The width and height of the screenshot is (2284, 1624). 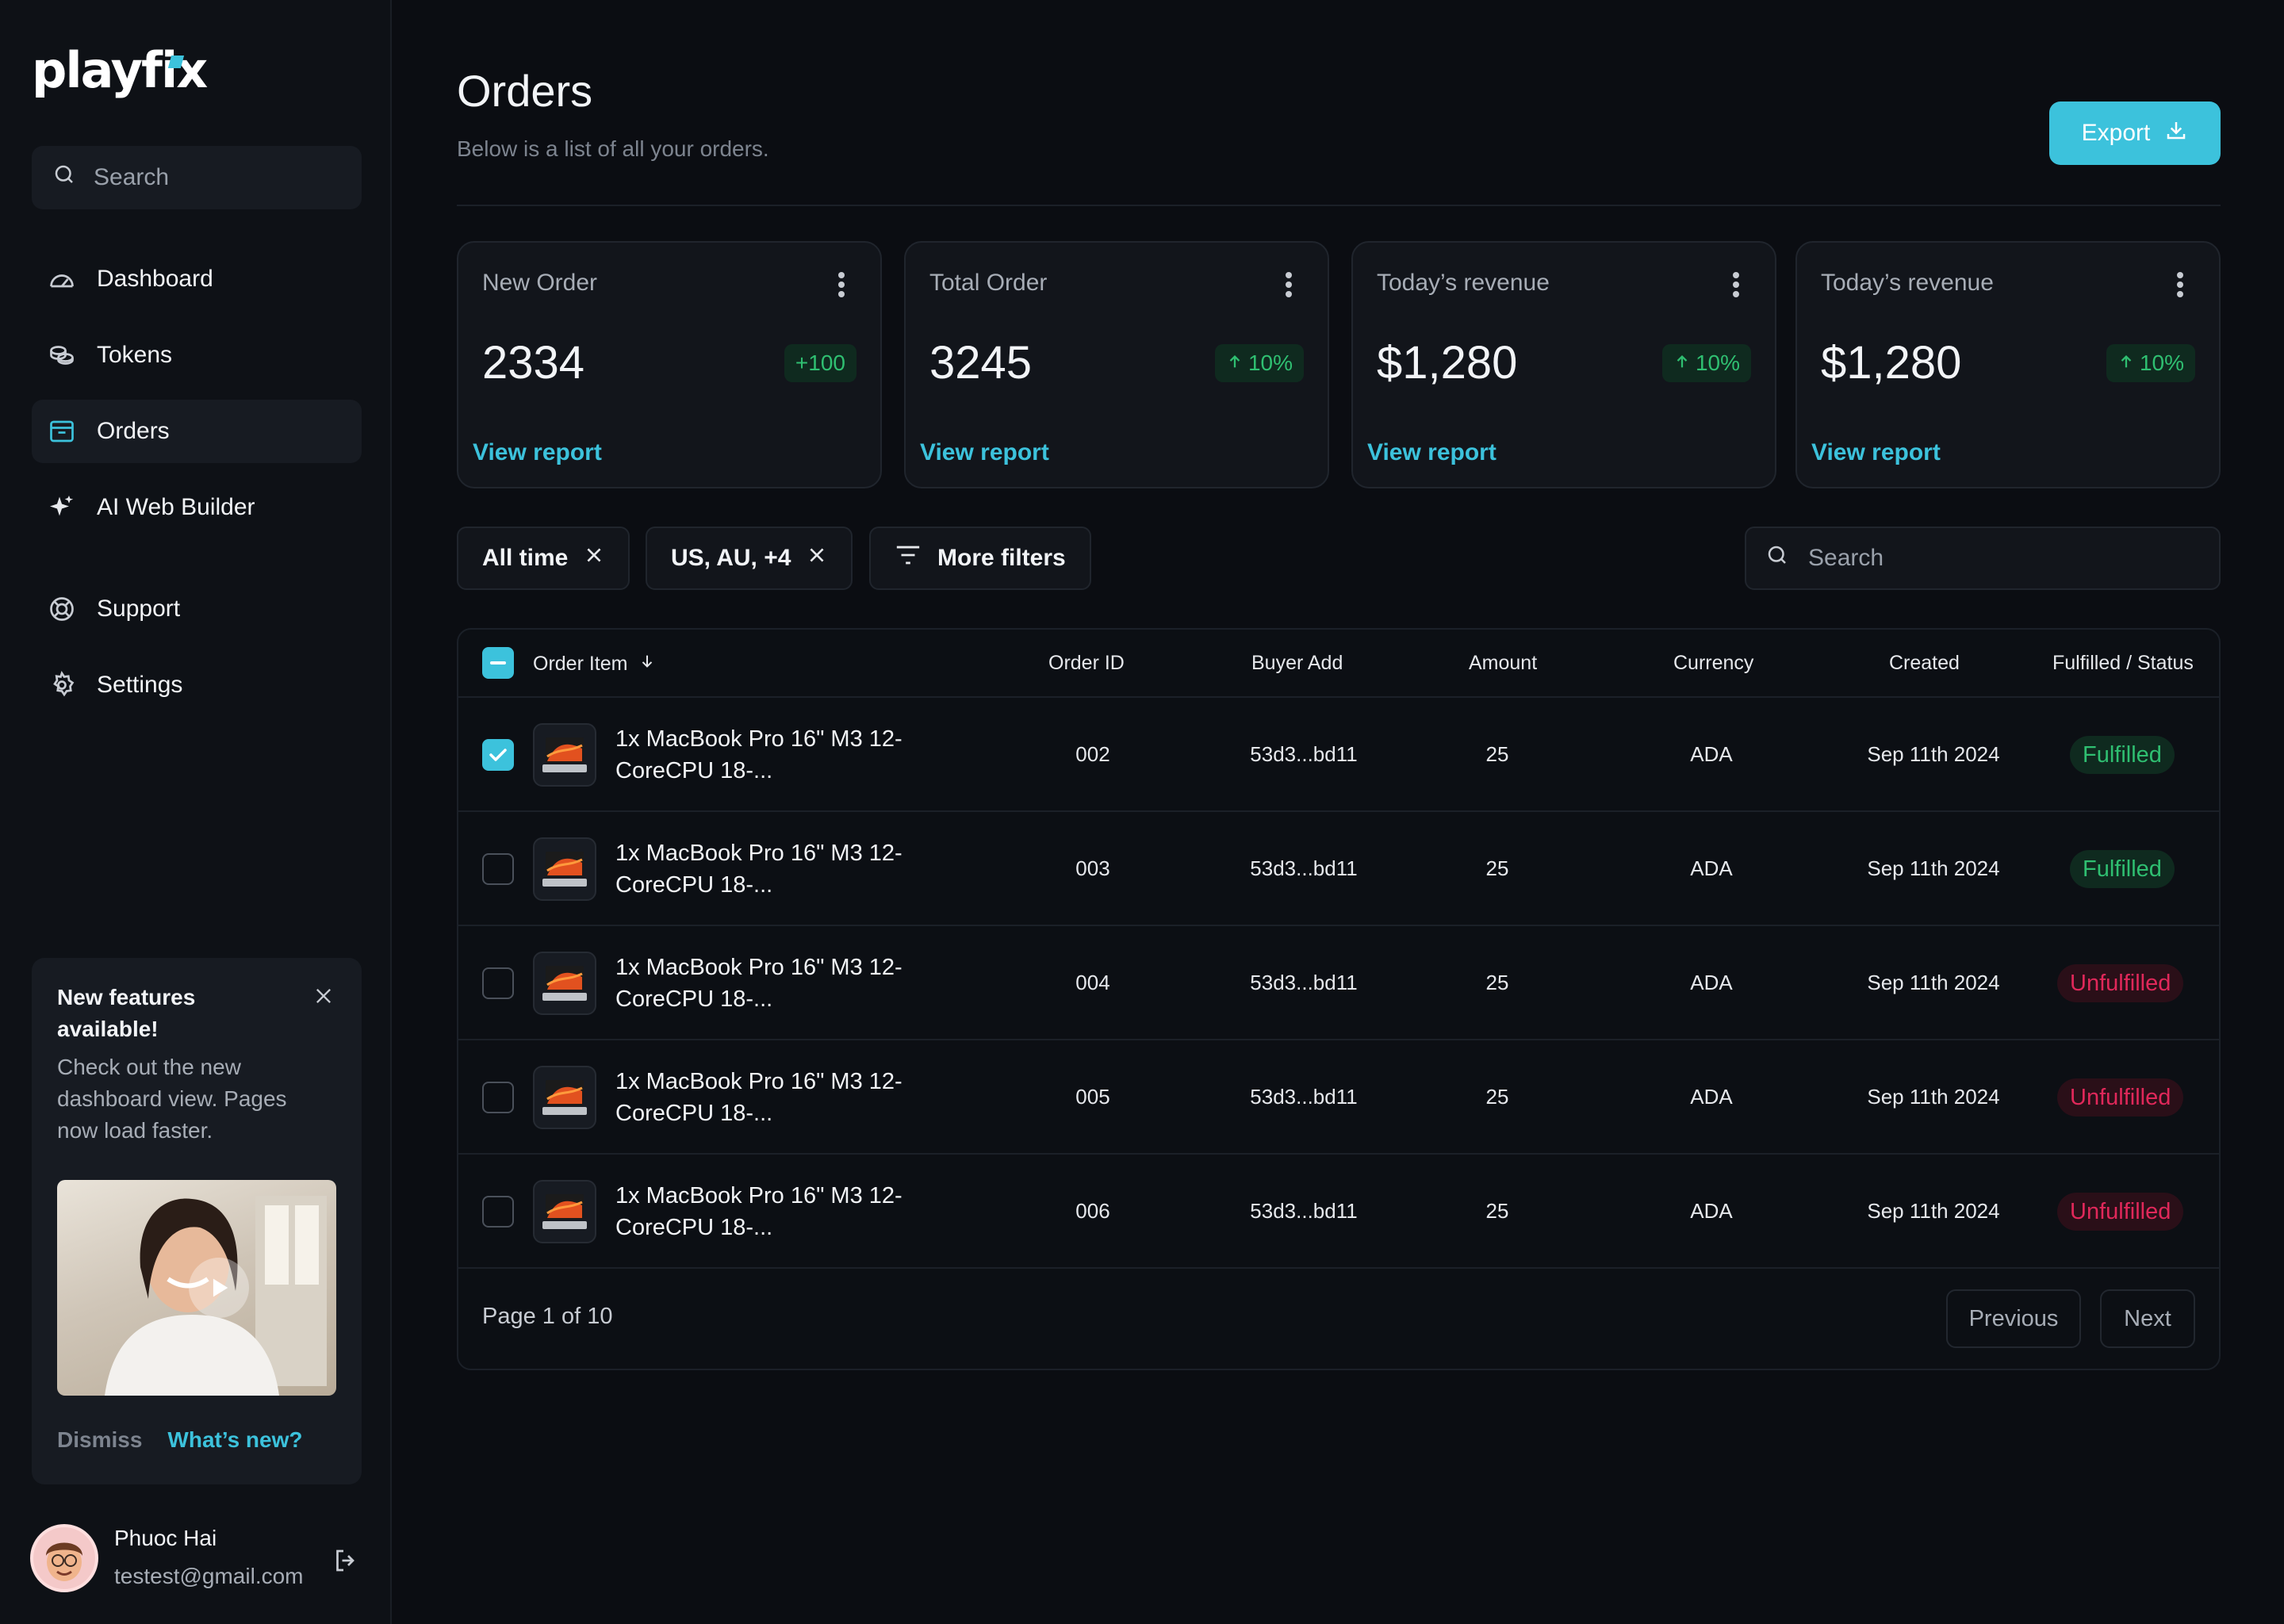 What do you see at coordinates (197, 177) in the screenshot?
I see `sidebar-search: Search` at bounding box center [197, 177].